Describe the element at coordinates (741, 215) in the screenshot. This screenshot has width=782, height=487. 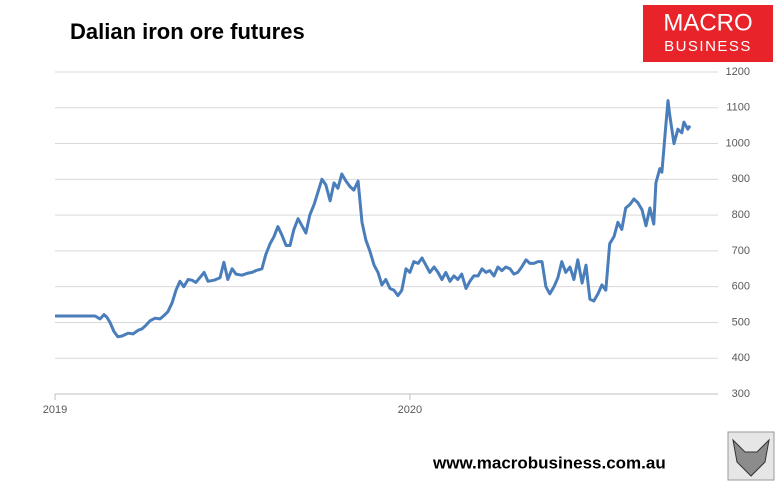
I see `y-tick-label: 800` at that location.